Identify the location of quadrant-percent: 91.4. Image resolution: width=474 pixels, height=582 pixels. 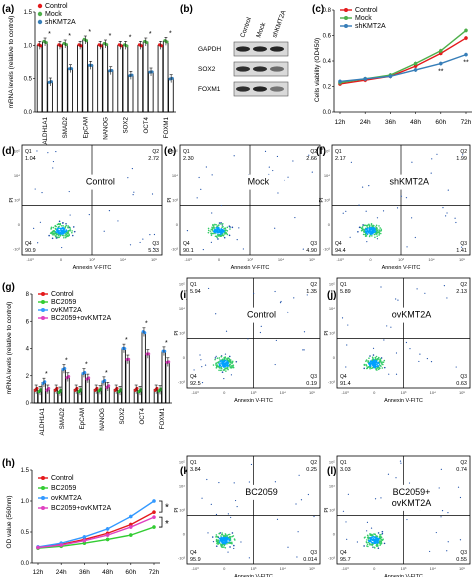
(345, 384).